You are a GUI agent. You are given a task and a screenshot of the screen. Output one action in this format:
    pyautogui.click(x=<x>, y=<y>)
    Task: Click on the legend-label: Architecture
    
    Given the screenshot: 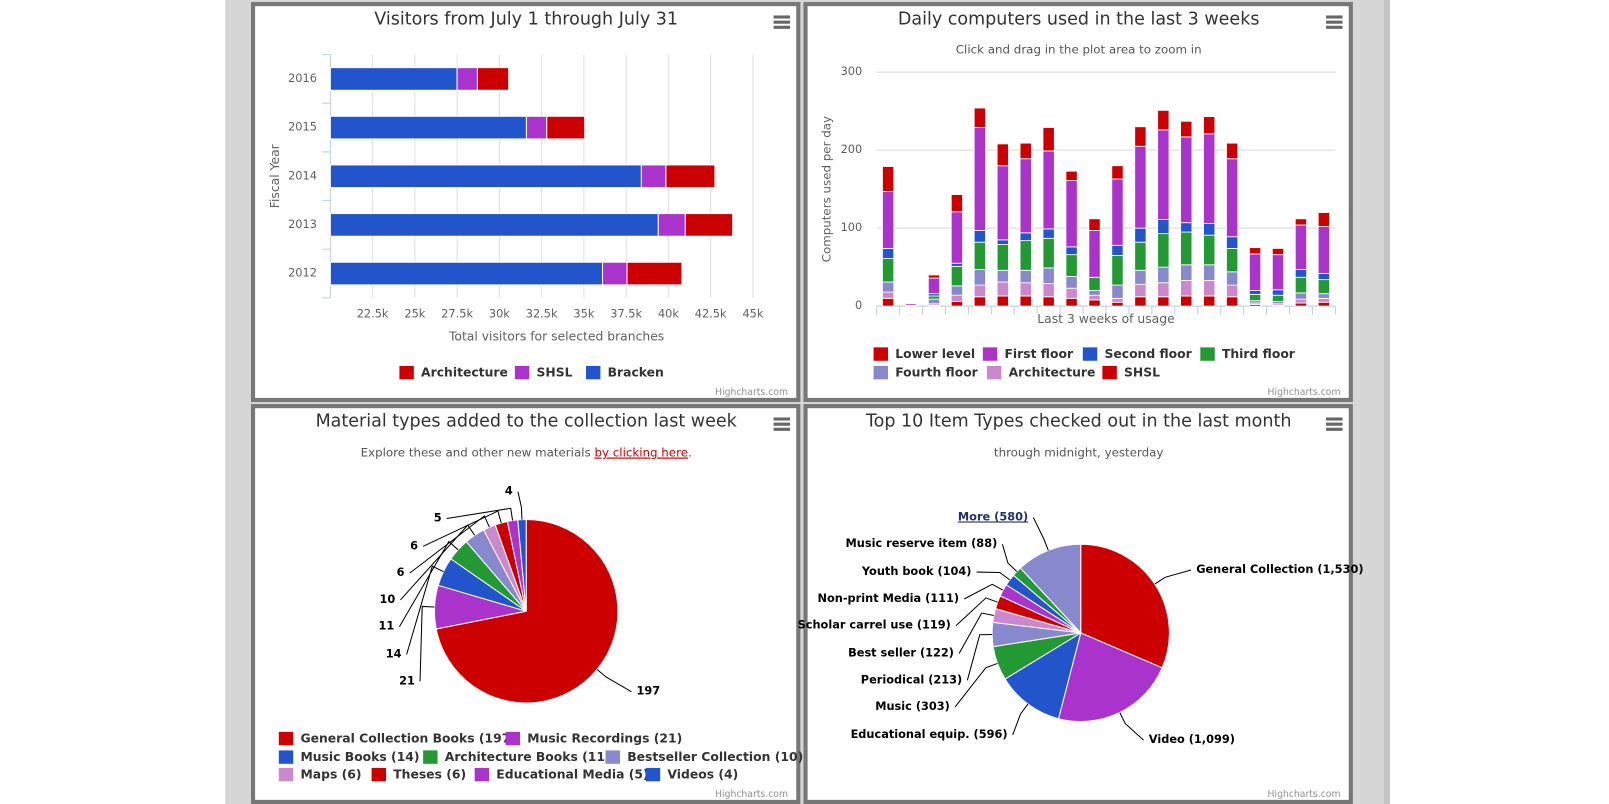 What is the action you would take?
    pyautogui.click(x=464, y=373)
    